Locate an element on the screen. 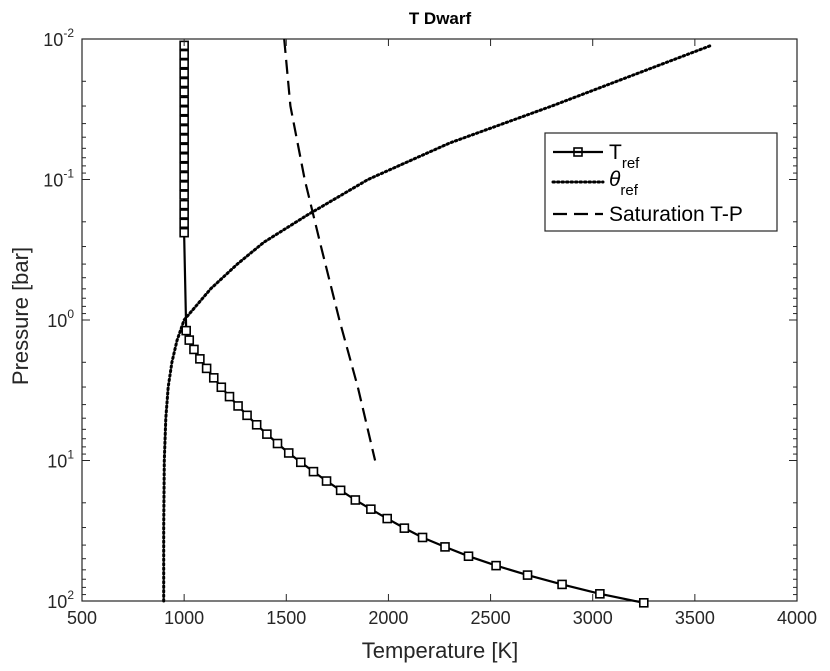 This screenshot has height=671, width=830. legend-label-tref: Tref is located at coordinates (624, 156).